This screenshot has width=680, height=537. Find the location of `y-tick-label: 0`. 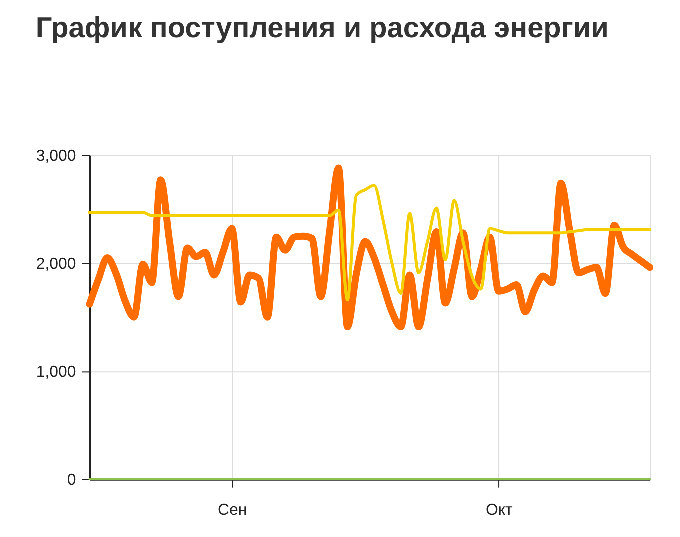

y-tick-label: 0 is located at coordinates (71, 480).